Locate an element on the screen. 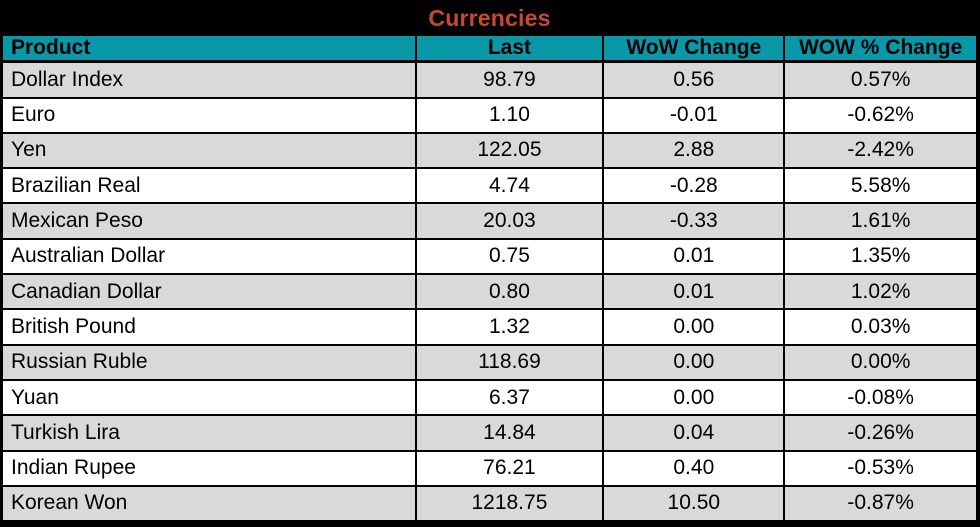 This screenshot has height=527, width=980. wow-pct-change-cell: -0.08% is located at coordinates (879, 397).